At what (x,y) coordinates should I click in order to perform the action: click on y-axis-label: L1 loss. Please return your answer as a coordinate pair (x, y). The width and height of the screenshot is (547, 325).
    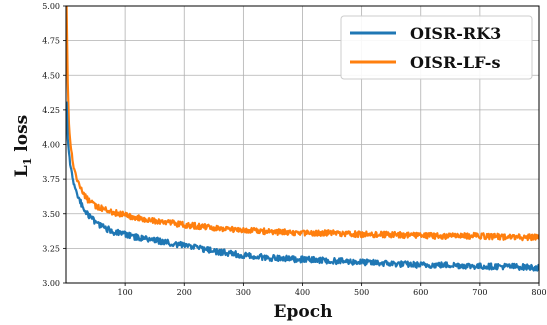
    Looking at the image, I should click on (23, 146).